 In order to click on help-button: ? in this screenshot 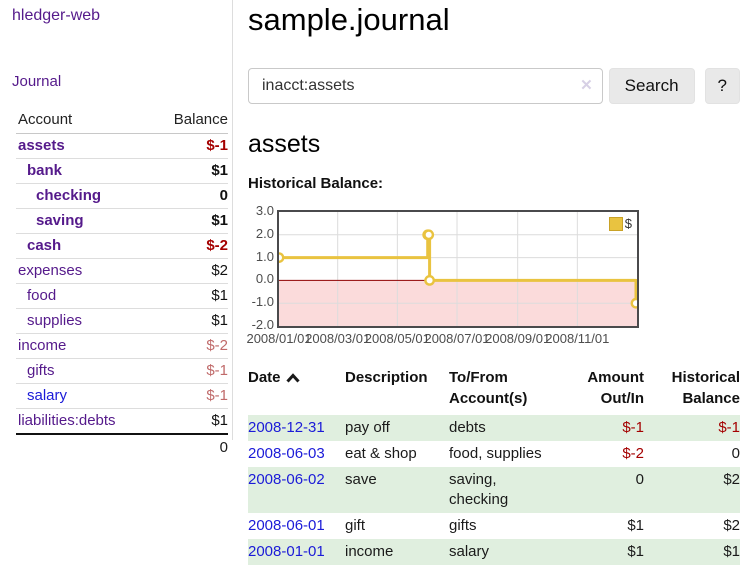, I will do `click(722, 86)`.